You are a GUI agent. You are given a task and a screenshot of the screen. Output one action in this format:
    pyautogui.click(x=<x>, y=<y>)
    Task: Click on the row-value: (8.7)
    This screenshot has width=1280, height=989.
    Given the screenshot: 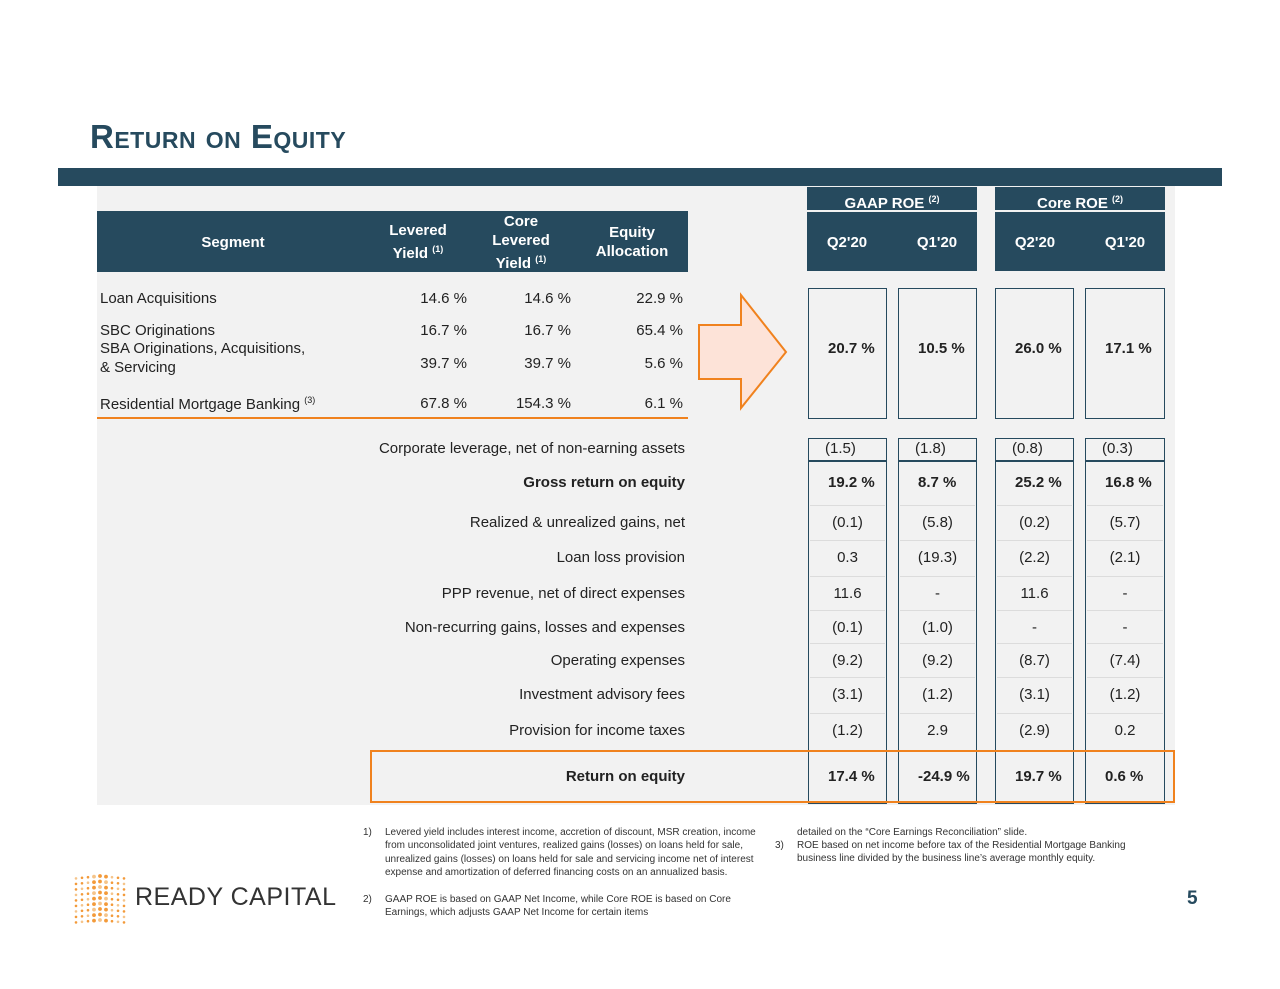 What is the action you would take?
    pyautogui.click(x=1034, y=660)
    